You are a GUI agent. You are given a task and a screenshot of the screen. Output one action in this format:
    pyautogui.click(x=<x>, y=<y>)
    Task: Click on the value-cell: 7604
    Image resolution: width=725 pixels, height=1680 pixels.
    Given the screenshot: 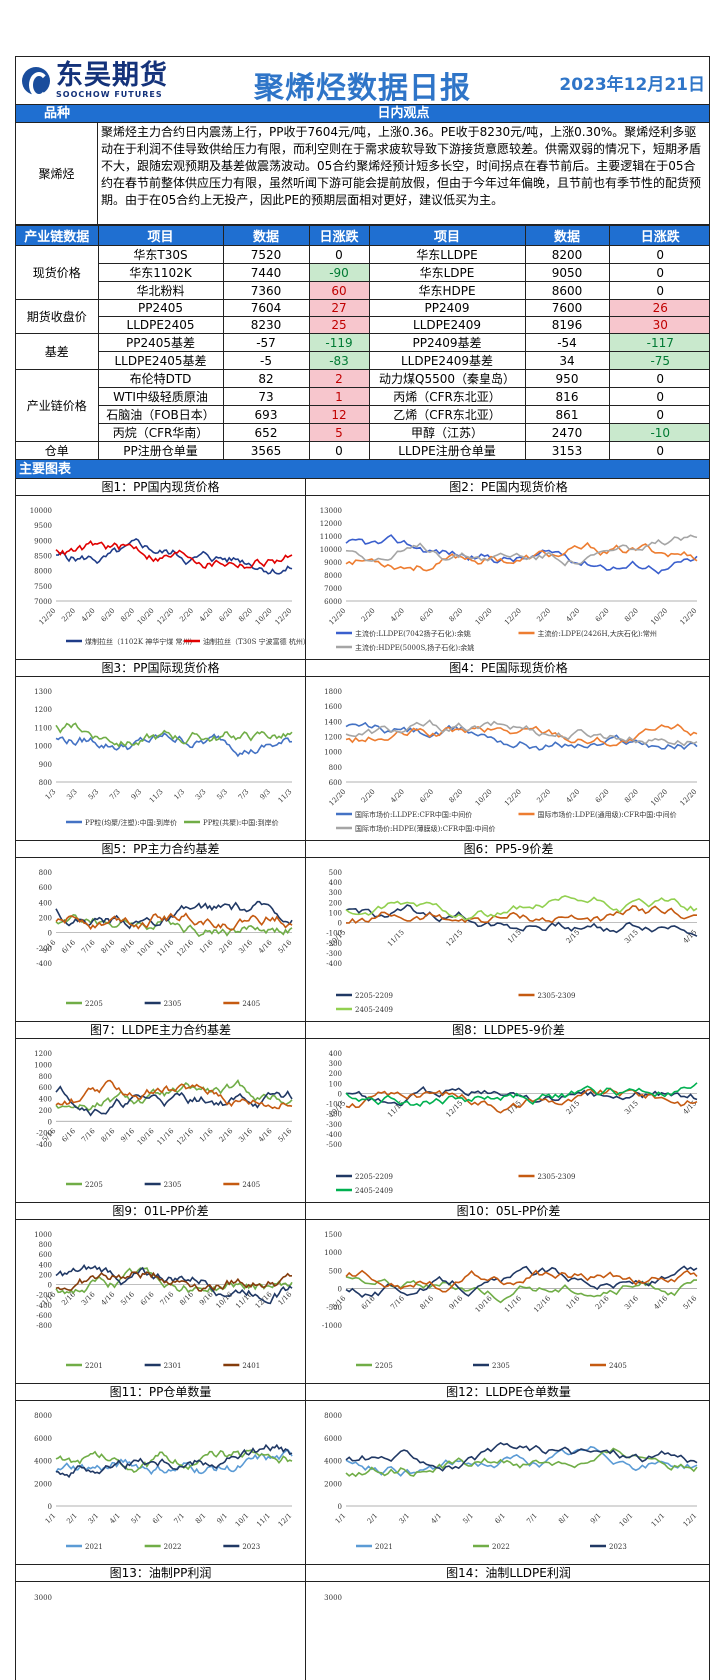 What is the action you would take?
    pyautogui.click(x=266, y=308)
    